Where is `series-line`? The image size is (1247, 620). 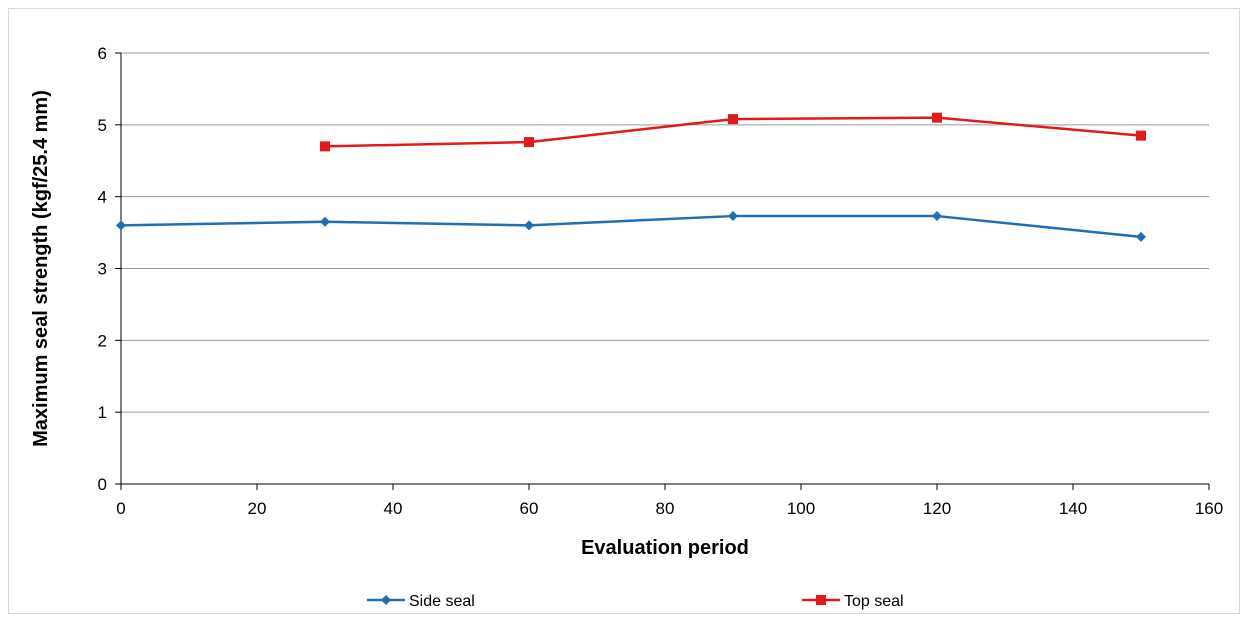 series-line is located at coordinates (631, 226).